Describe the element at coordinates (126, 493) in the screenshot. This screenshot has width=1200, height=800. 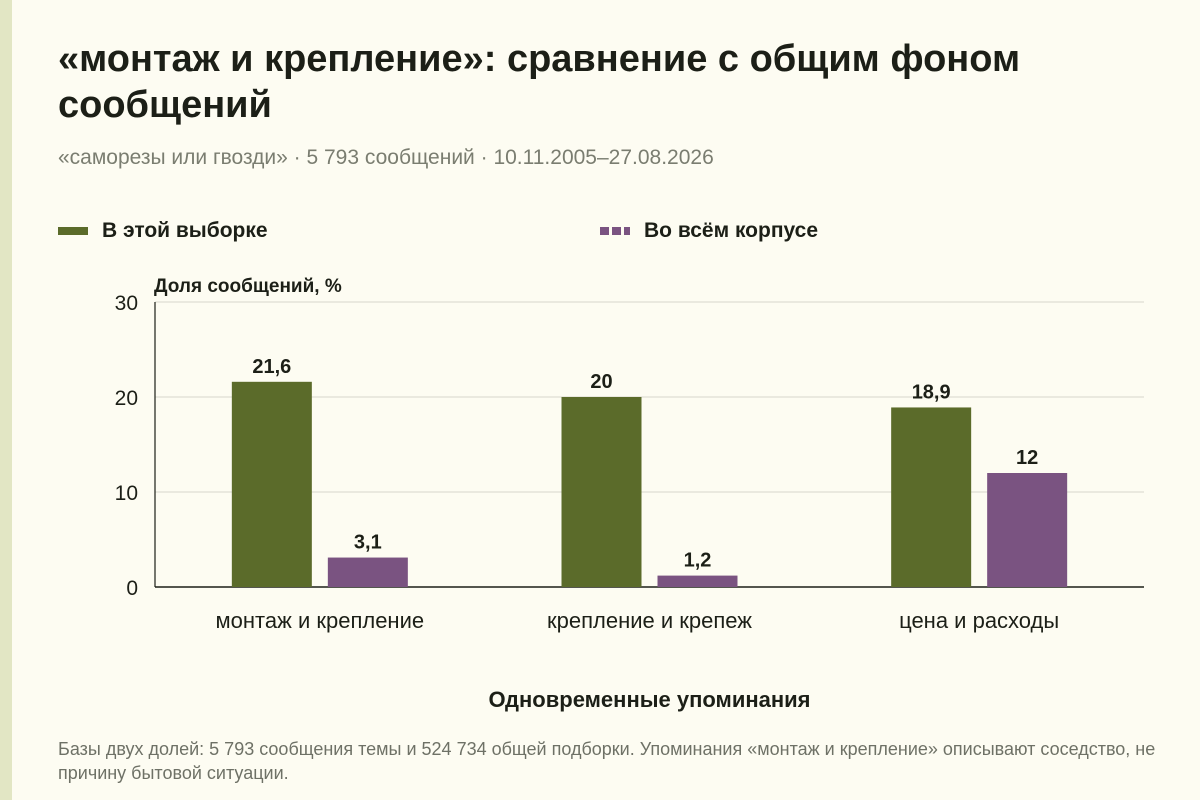
I see `y-tick-label: 10` at that location.